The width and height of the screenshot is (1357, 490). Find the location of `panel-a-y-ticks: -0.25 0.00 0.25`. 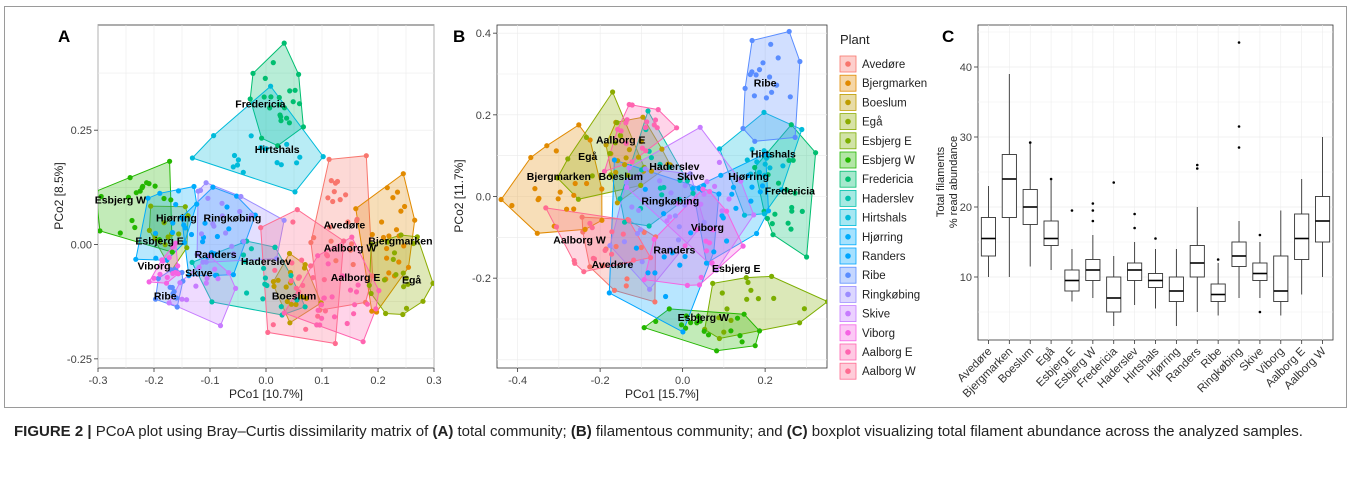

panel-a-y-ticks: -0.25 0.00 0.25 is located at coordinates (82, 245).